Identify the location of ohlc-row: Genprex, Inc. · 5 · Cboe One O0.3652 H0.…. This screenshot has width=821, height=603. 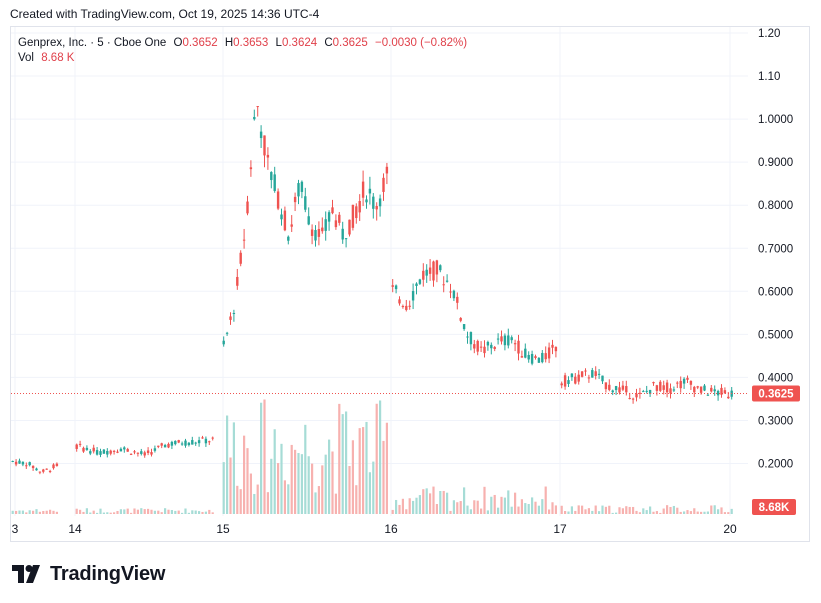
(242, 43).